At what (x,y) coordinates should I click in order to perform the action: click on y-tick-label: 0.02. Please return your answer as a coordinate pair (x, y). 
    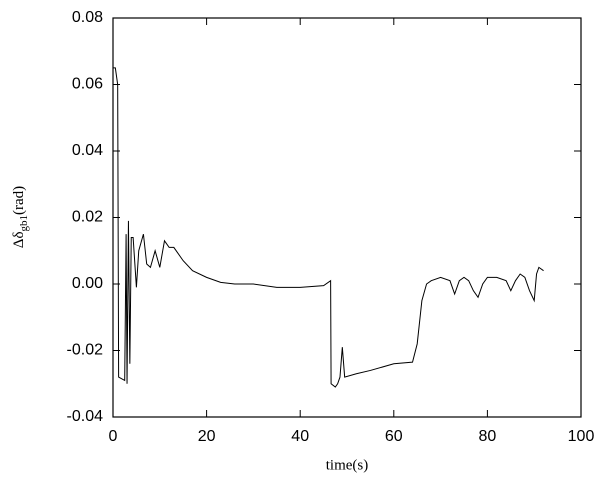
    Looking at the image, I should click on (87, 217).